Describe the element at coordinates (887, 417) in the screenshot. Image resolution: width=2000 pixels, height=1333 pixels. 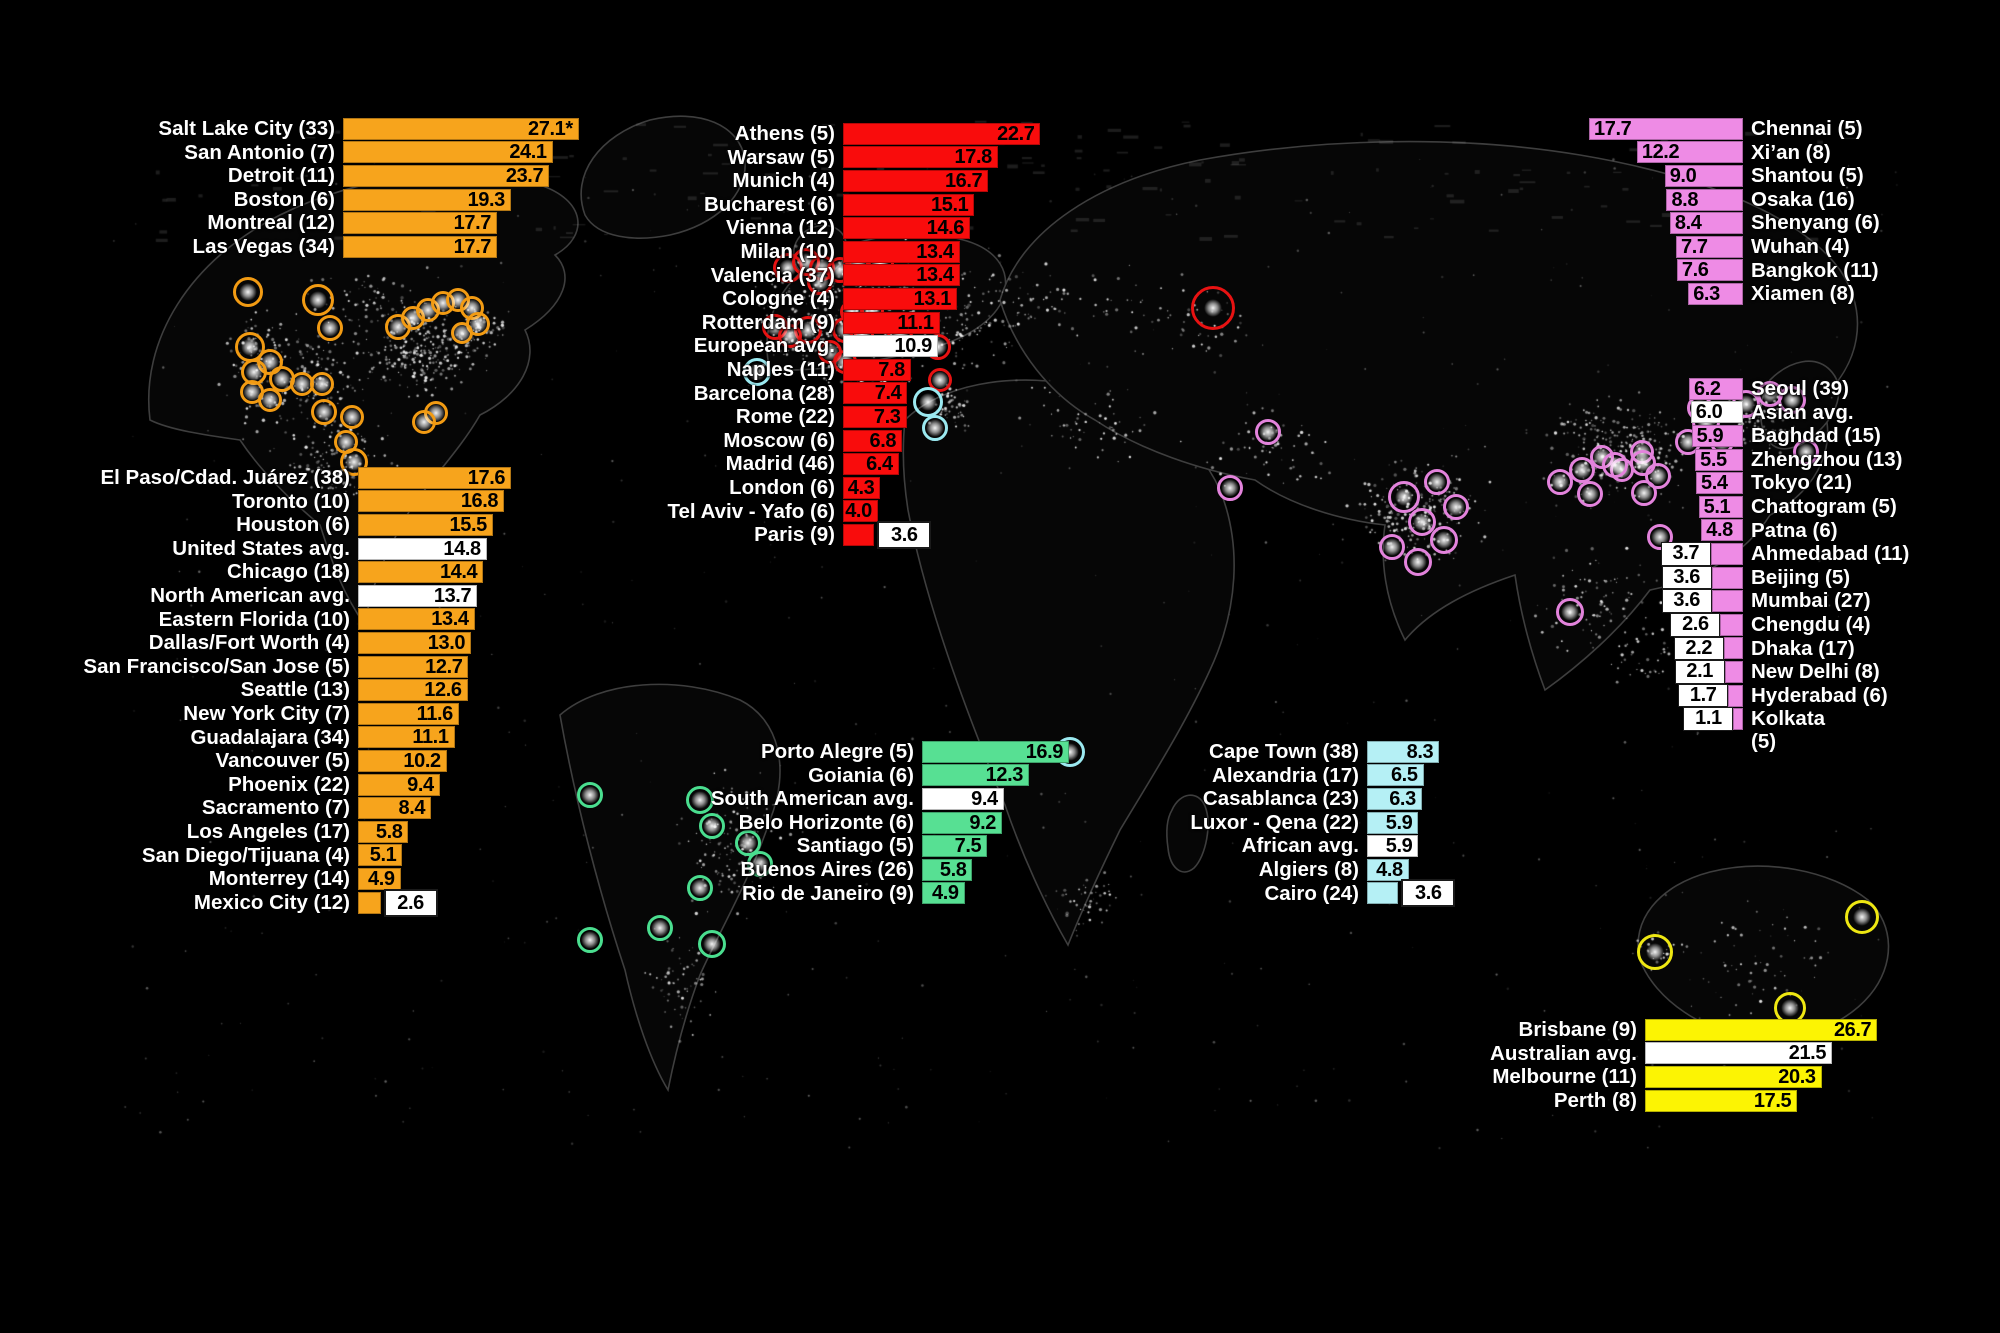
I see `bar-value: 7.3` at that location.